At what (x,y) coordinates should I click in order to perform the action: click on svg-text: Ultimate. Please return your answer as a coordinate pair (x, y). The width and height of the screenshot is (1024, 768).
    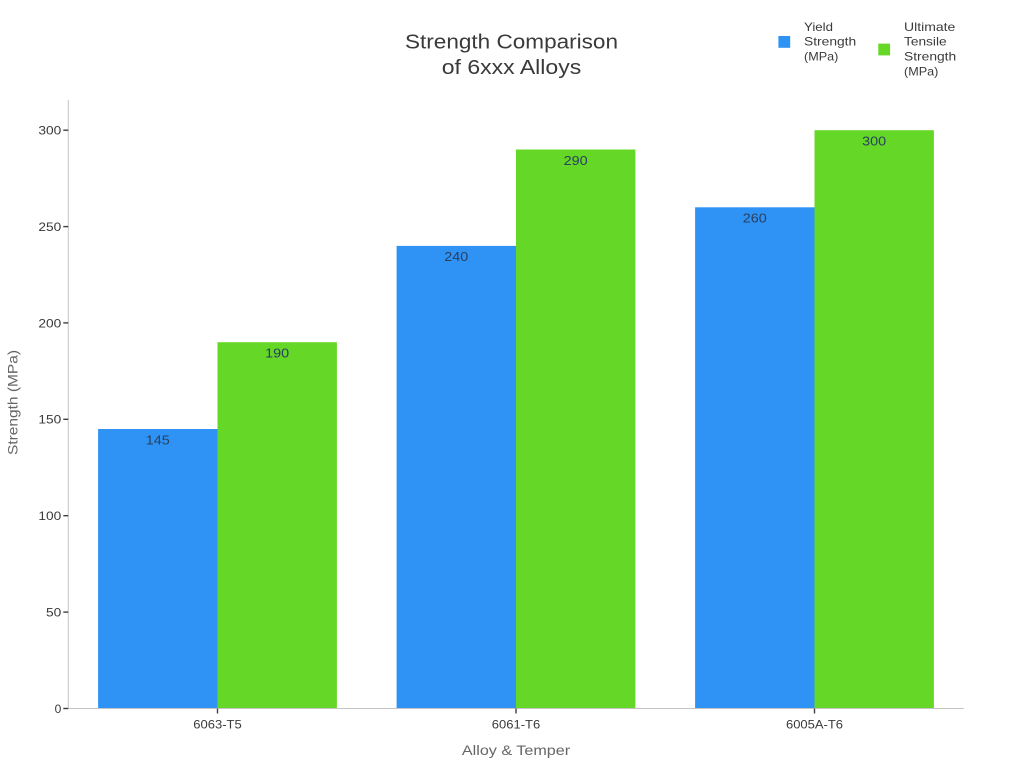
    Looking at the image, I should click on (930, 27).